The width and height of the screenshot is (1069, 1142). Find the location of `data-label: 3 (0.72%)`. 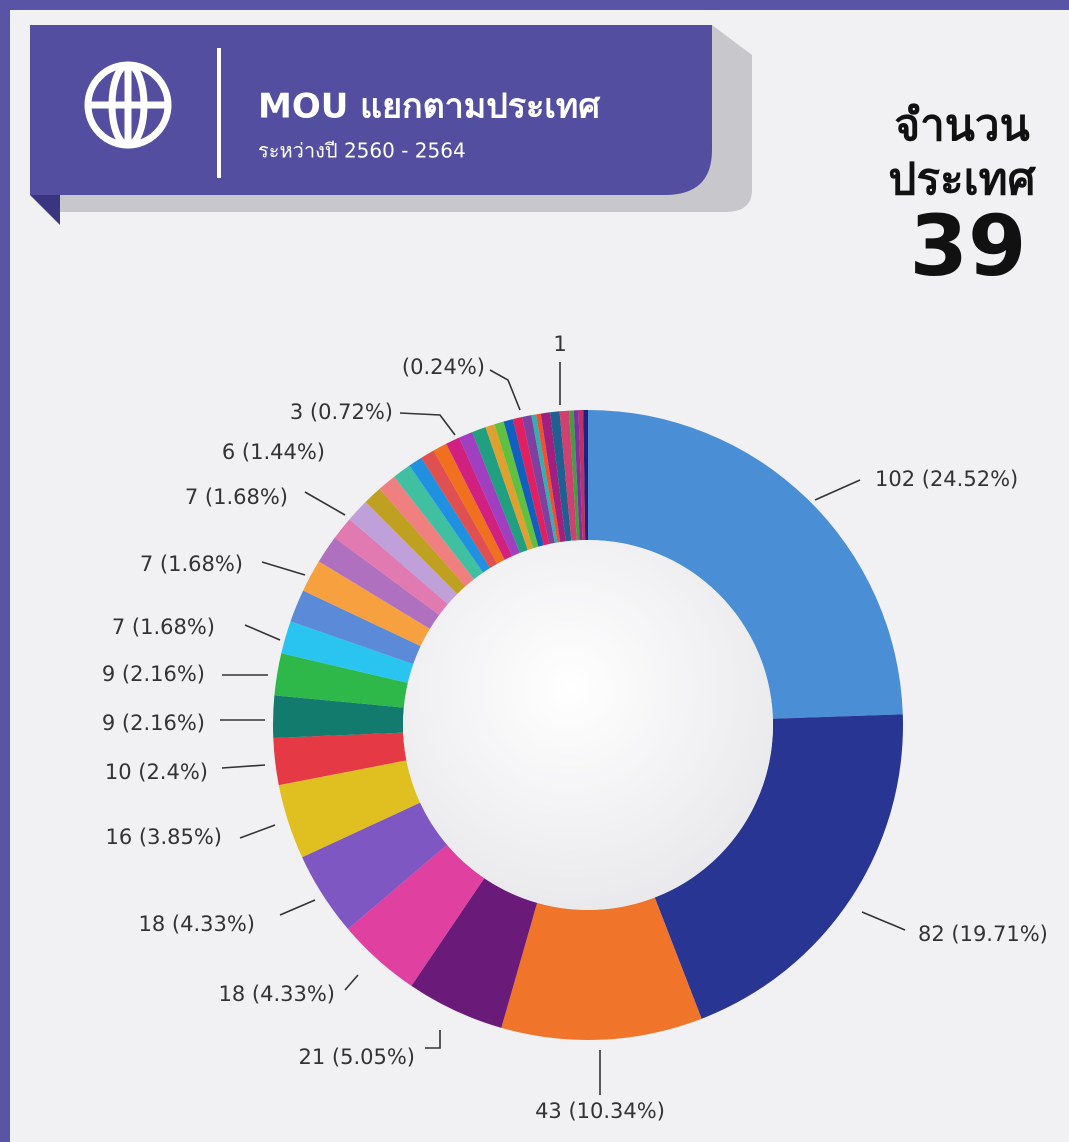

data-label: 3 (0.72%) is located at coordinates (341, 412).